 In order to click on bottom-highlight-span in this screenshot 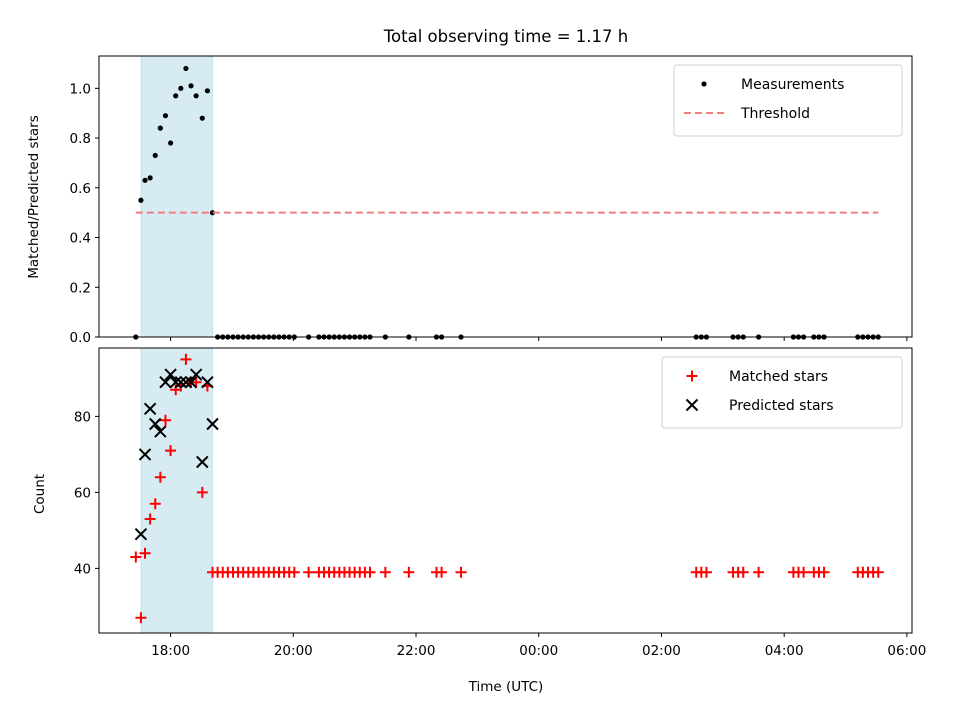, I will do `click(177, 490)`.